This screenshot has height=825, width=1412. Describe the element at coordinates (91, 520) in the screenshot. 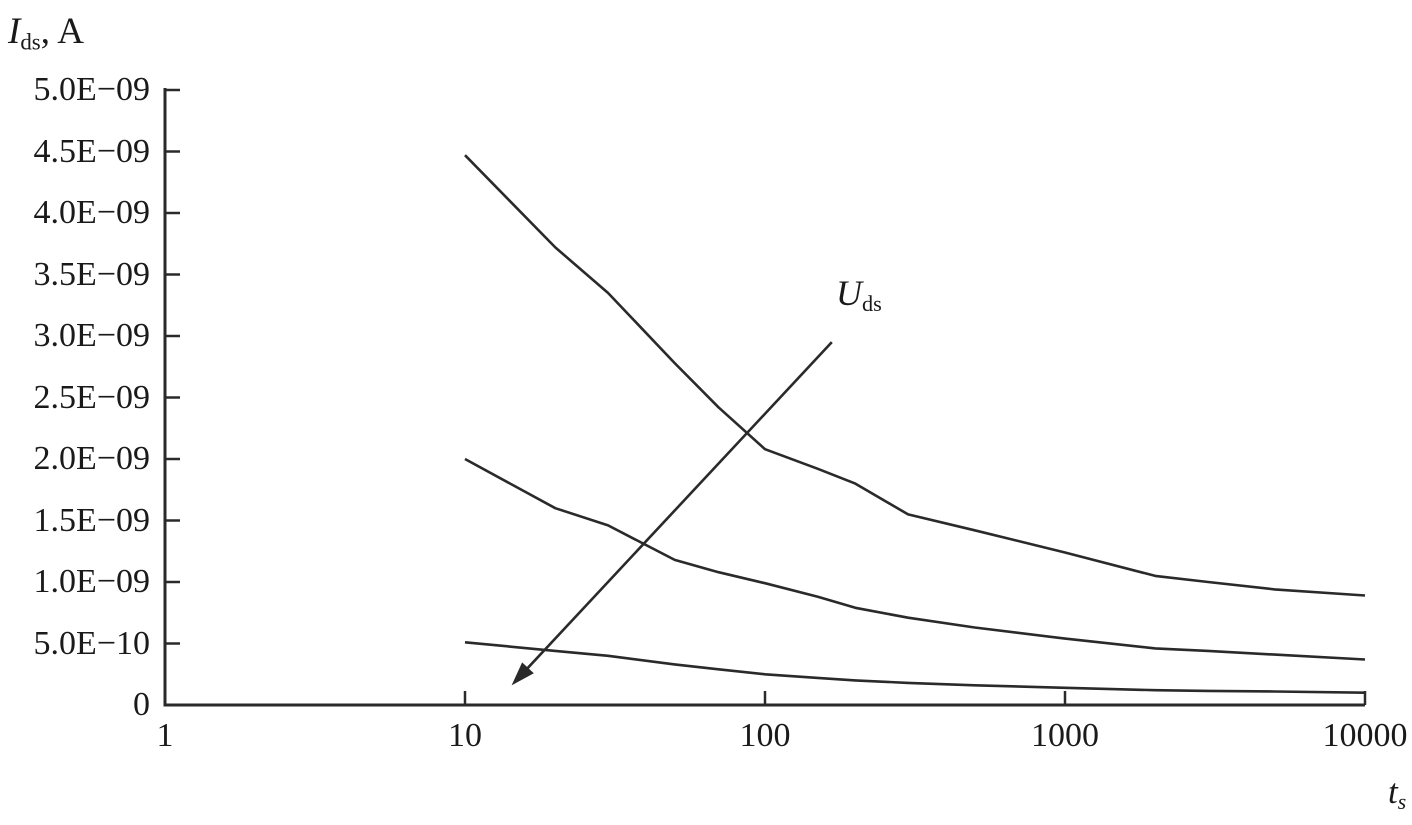

I see `y-tick-label: 1.5E−09` at that location.